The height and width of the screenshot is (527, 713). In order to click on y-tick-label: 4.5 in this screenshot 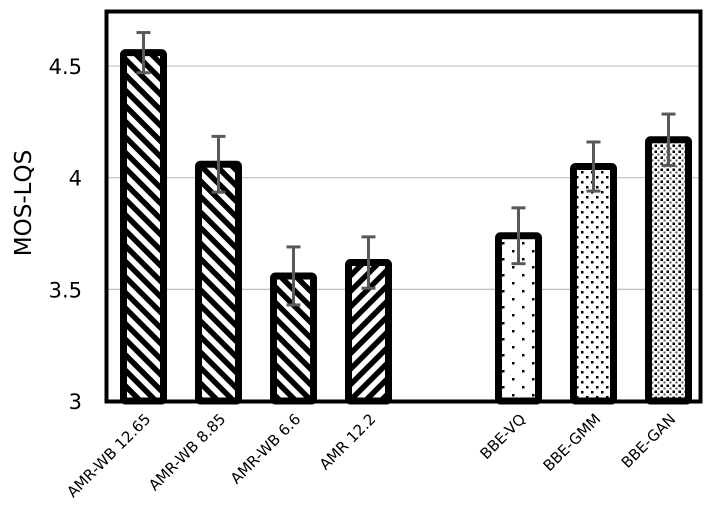, I will do `click(65, 67)`.